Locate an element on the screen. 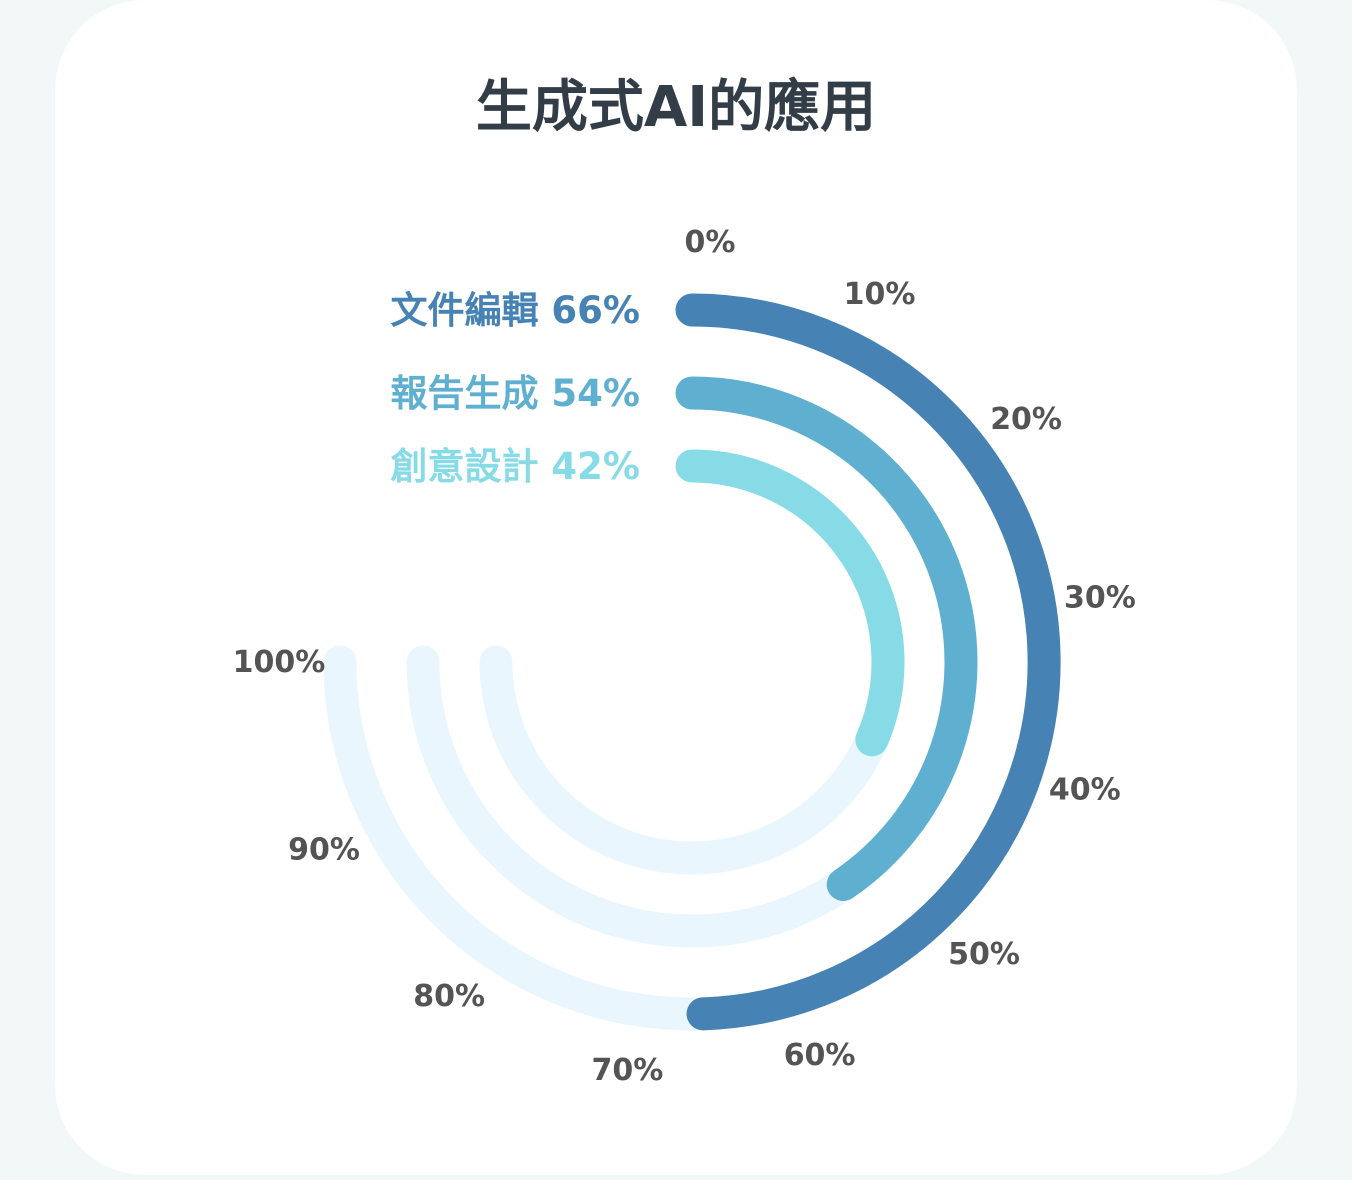  series-label-1: 文件編輯 66% is located at coordinates (515, 310).